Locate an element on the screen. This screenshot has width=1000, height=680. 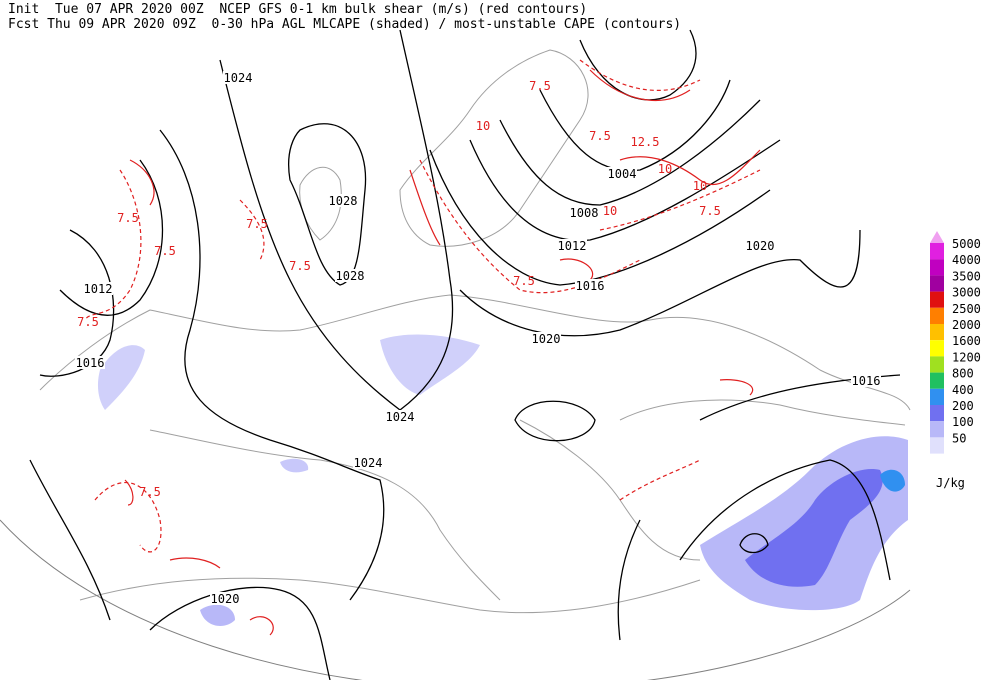
legend-label: 3000 is located at coordinates (966, 293).